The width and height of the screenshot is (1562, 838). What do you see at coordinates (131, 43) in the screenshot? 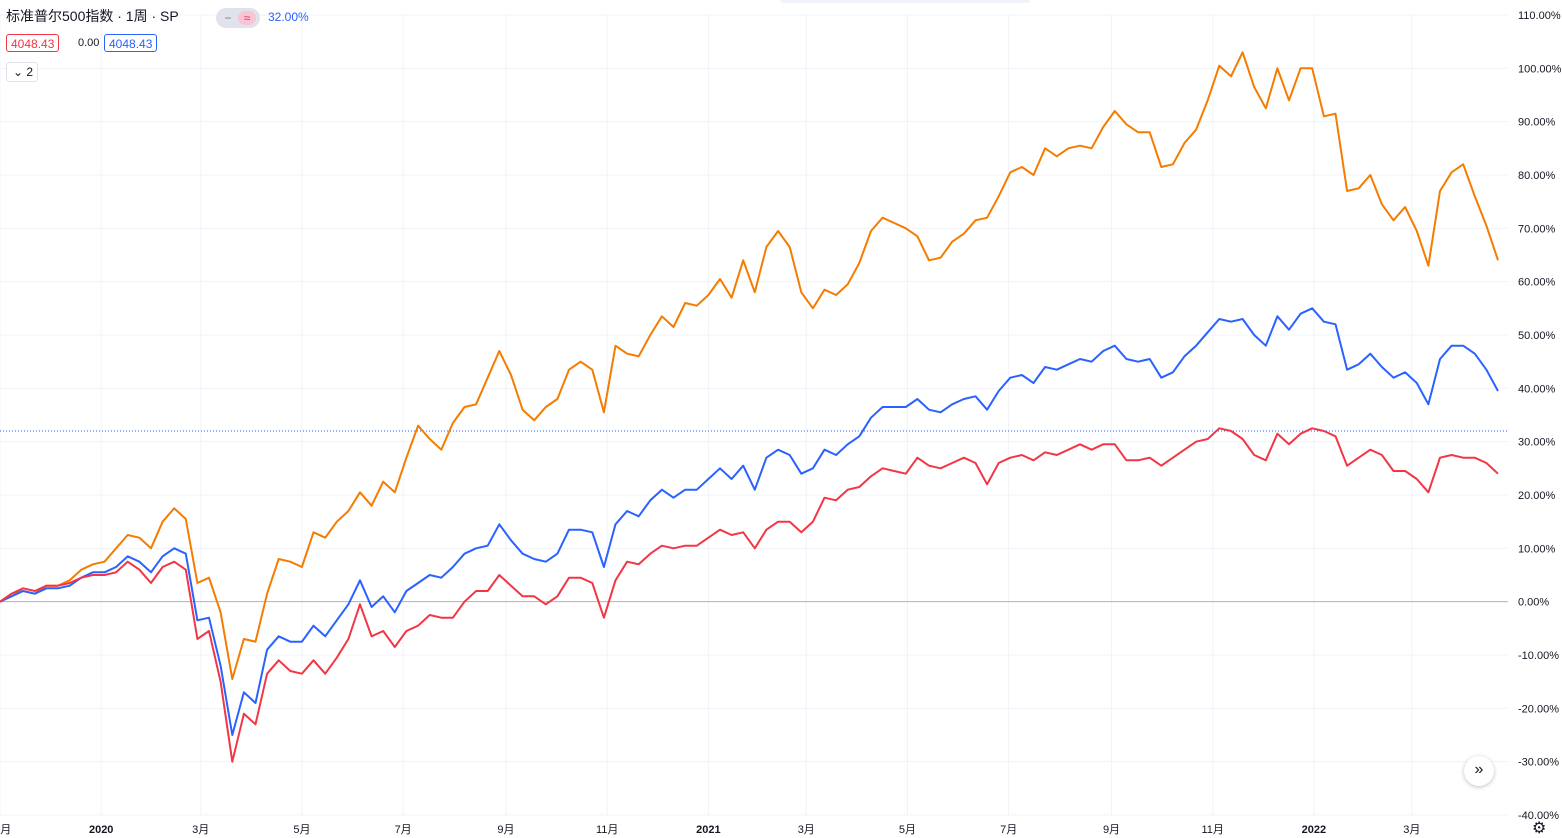
I see `value-blue-box: 4048.43` at bounding box center [131, 43].